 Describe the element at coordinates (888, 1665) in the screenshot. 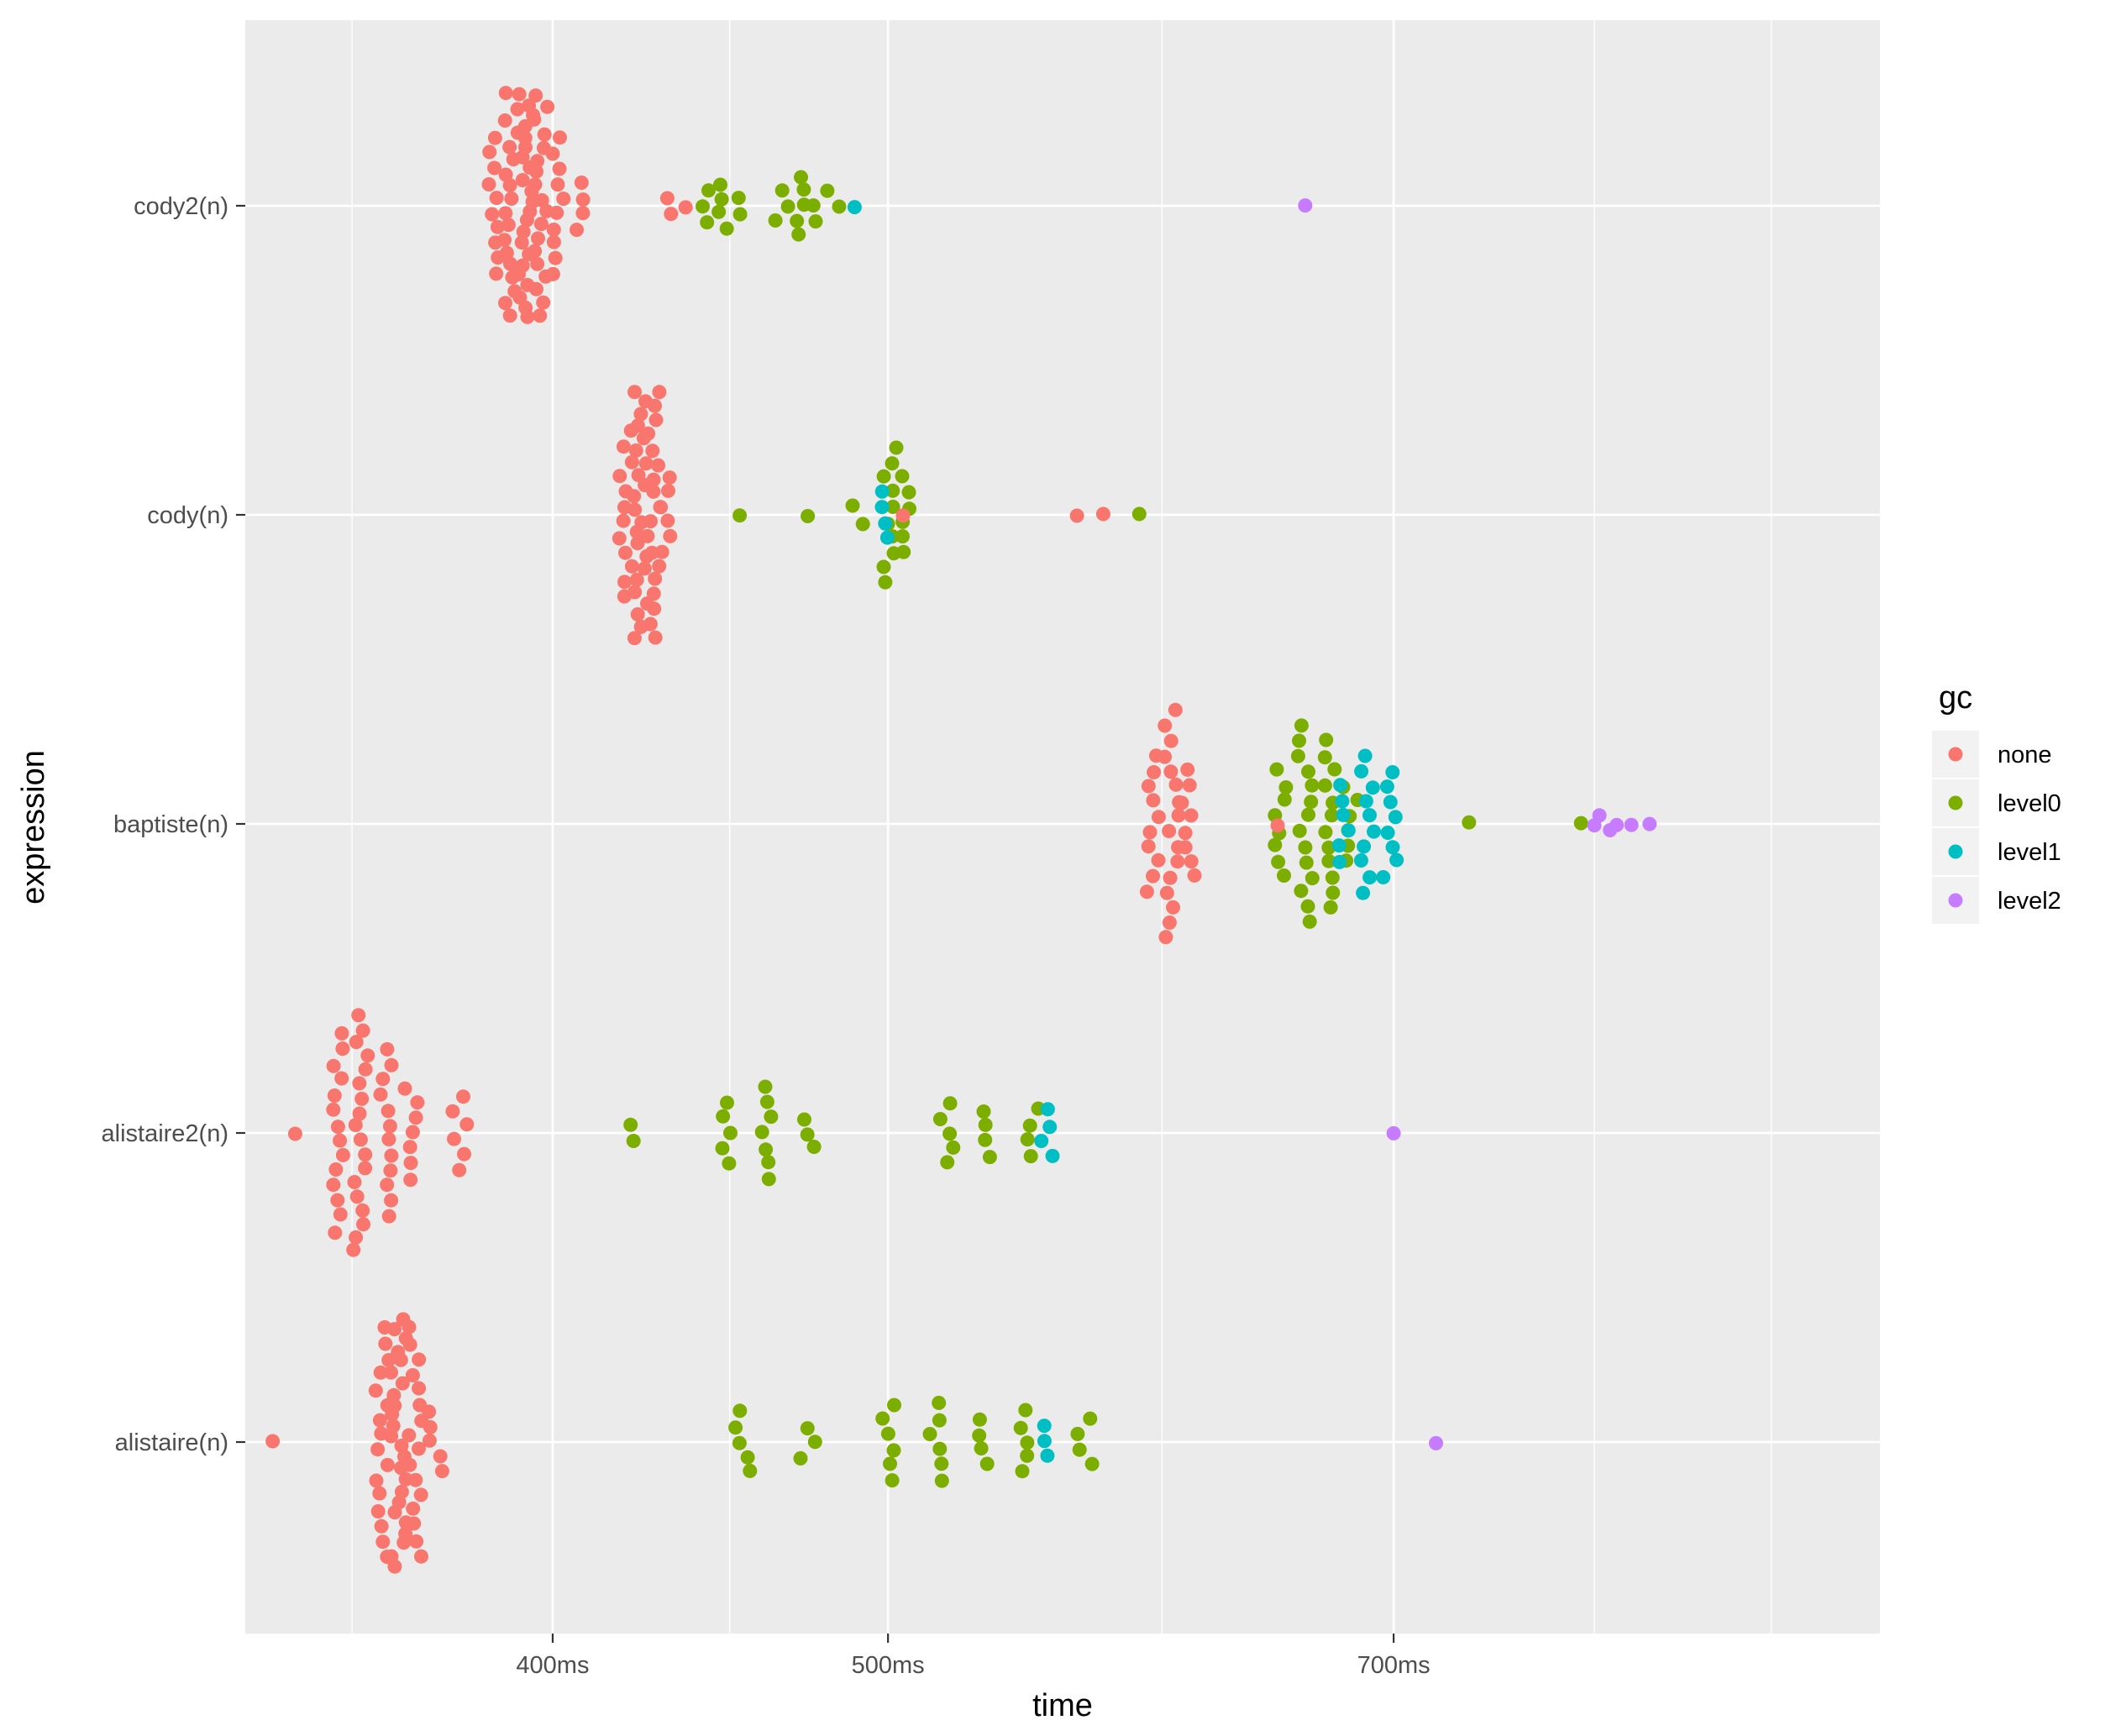

I see `x-tick-label: 500ms` at that location.